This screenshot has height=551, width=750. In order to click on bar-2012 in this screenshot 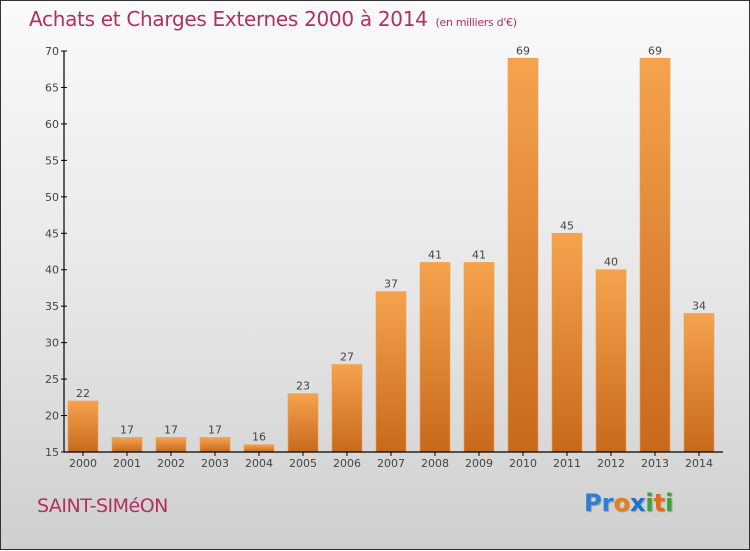, I will do `click(611, 361)`.